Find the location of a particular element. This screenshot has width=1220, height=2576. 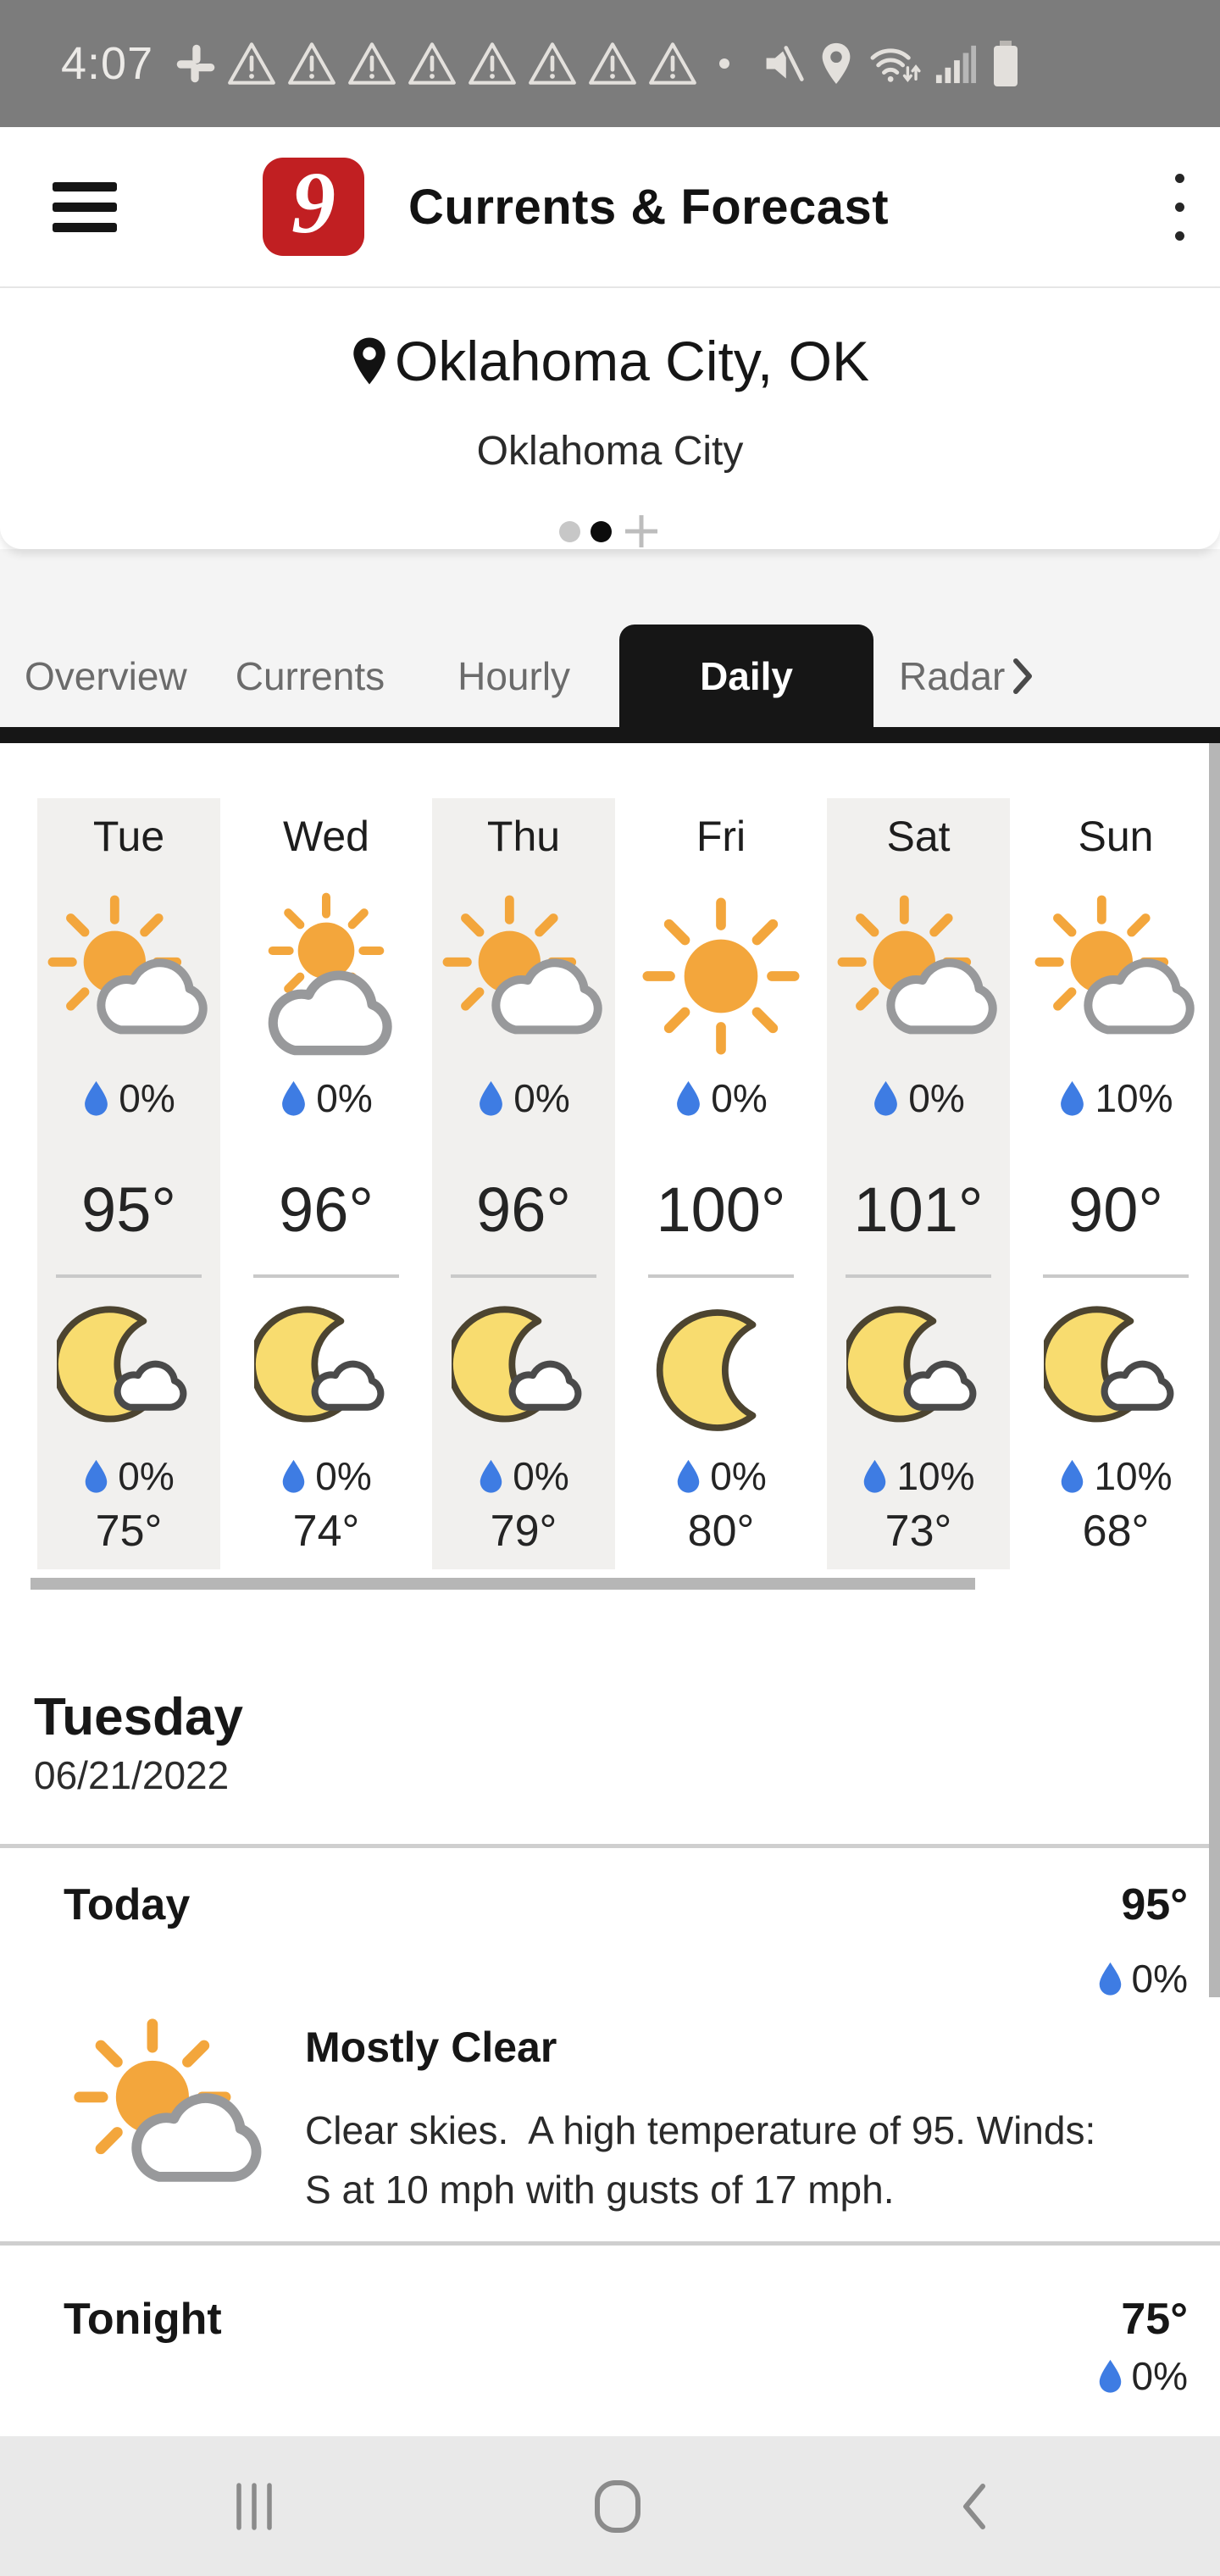

tab-hourly: Hourly is located at coordinates (514, 675).